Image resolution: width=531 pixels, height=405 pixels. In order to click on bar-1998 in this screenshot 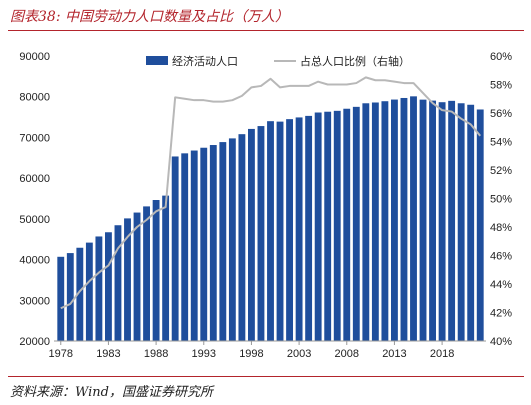, I will do `click(251, 234)`.